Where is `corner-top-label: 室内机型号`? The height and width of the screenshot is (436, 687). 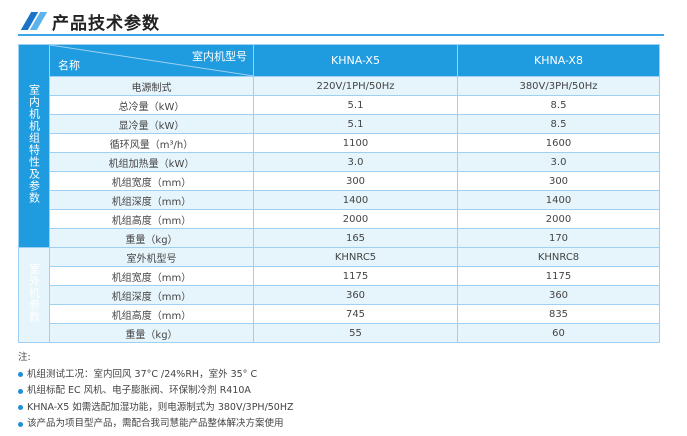 corner-top-label: 室内机型号 is located at coordinates (219, 56).